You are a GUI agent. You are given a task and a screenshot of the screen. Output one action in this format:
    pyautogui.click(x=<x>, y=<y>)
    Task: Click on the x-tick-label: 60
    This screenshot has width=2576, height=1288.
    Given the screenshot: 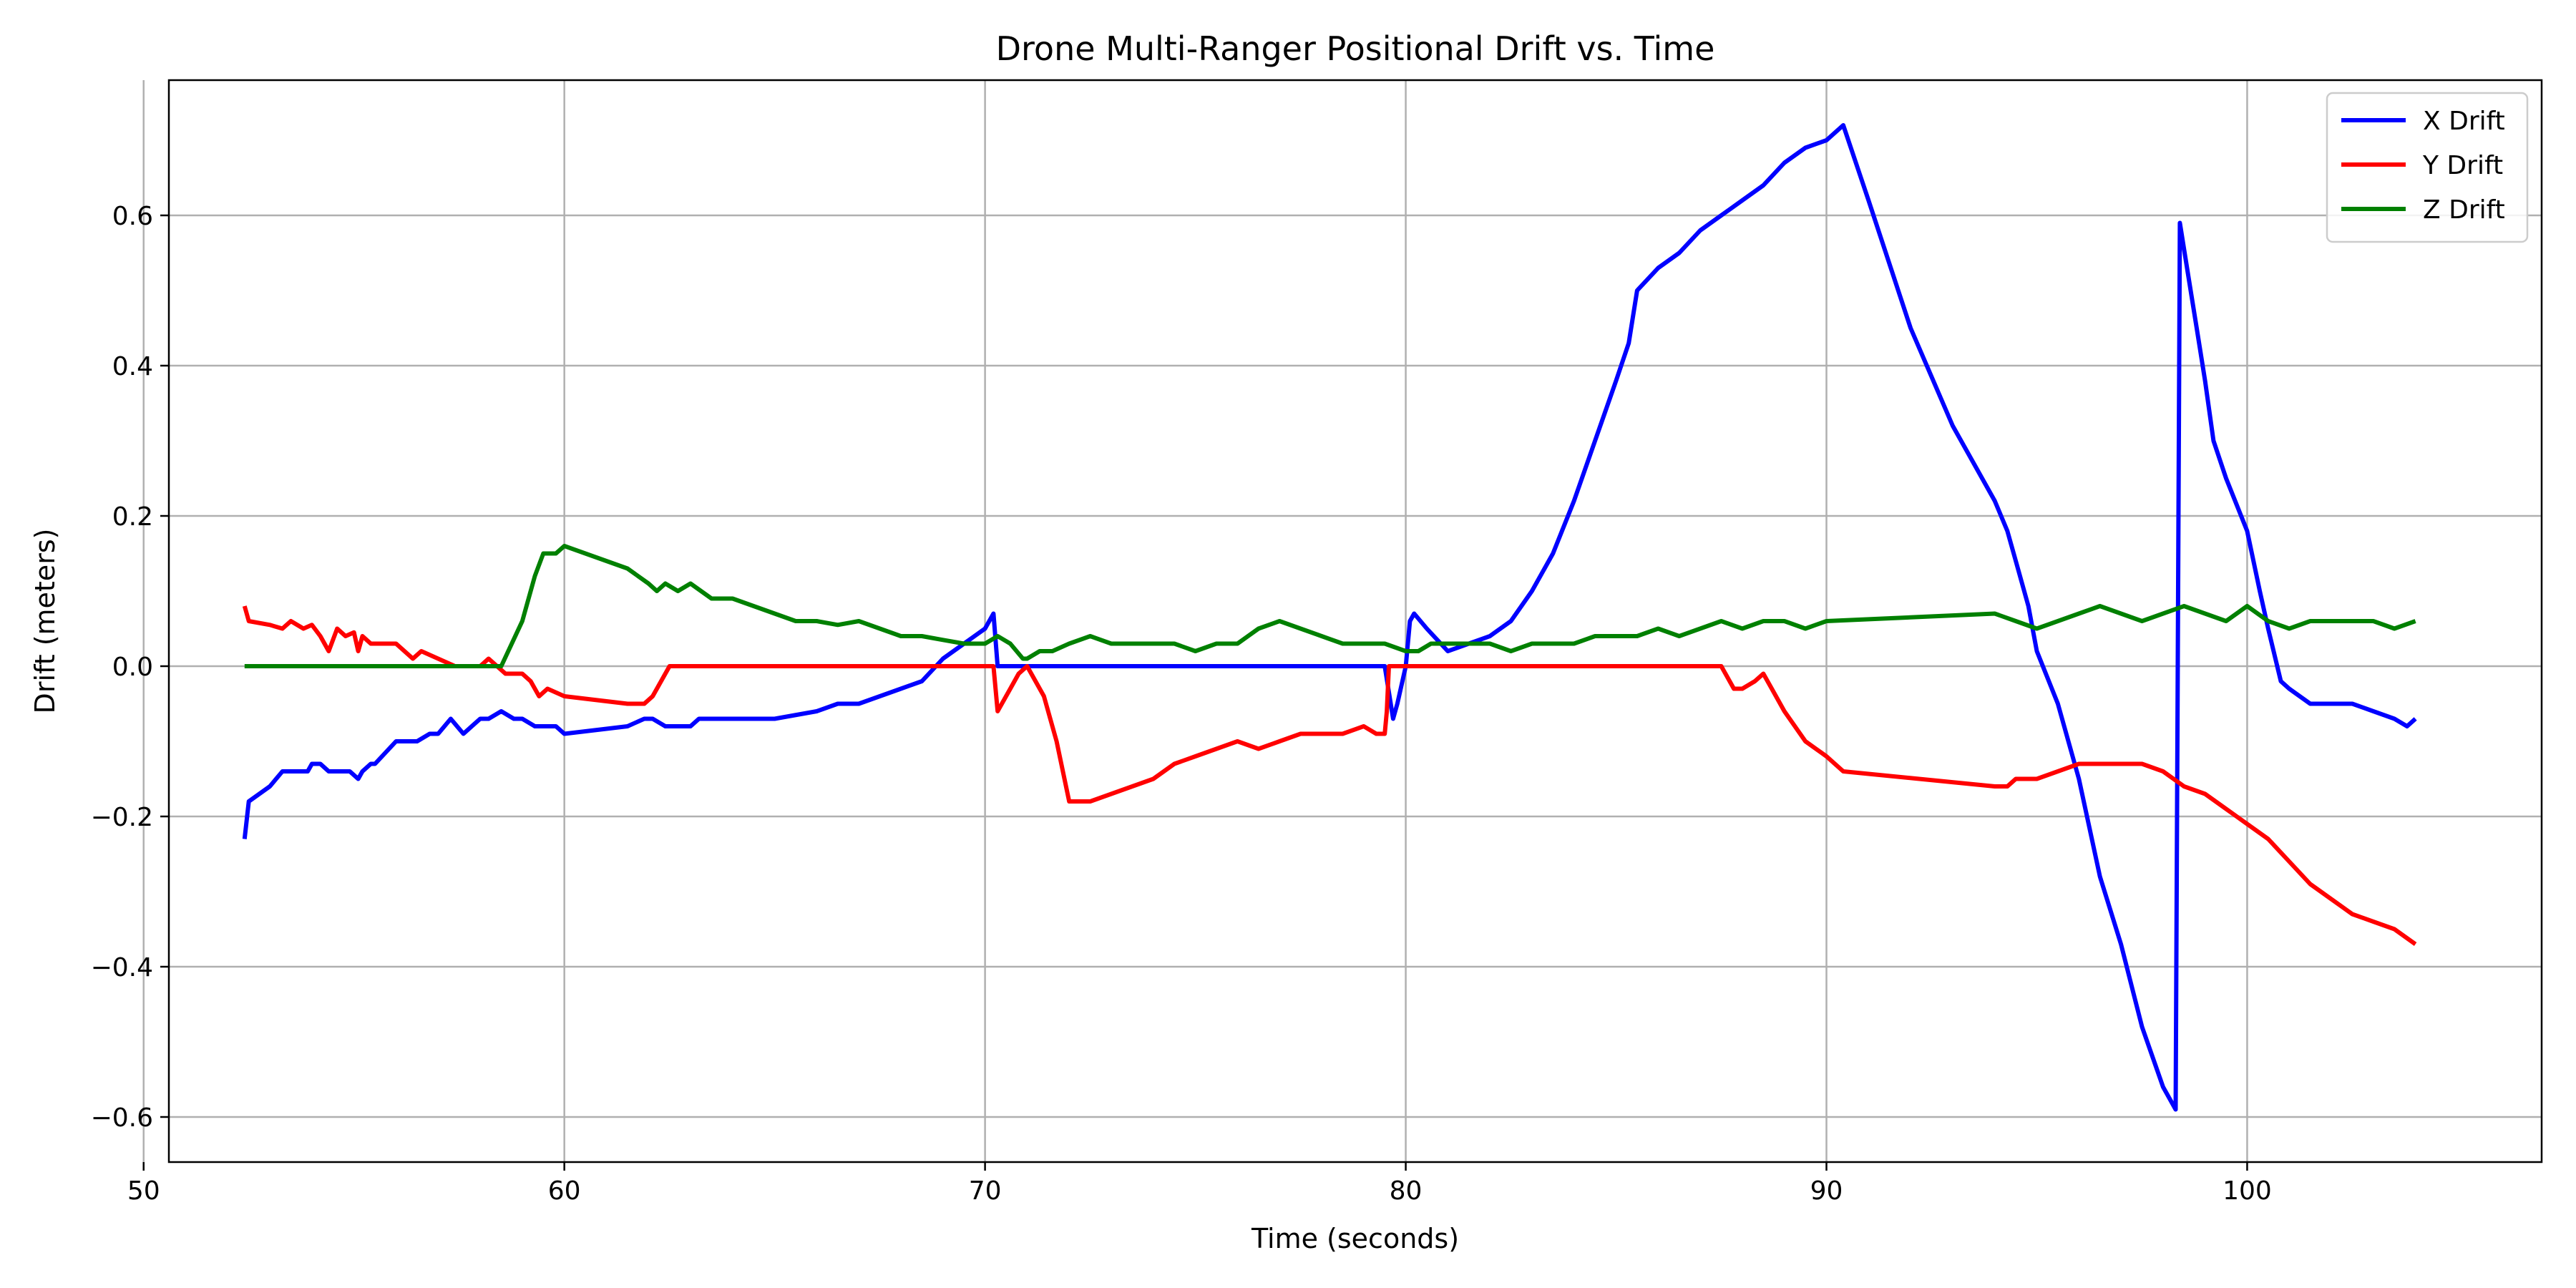 What is the action you would take?
    pyautogui.click(x=564, y=1191)
    